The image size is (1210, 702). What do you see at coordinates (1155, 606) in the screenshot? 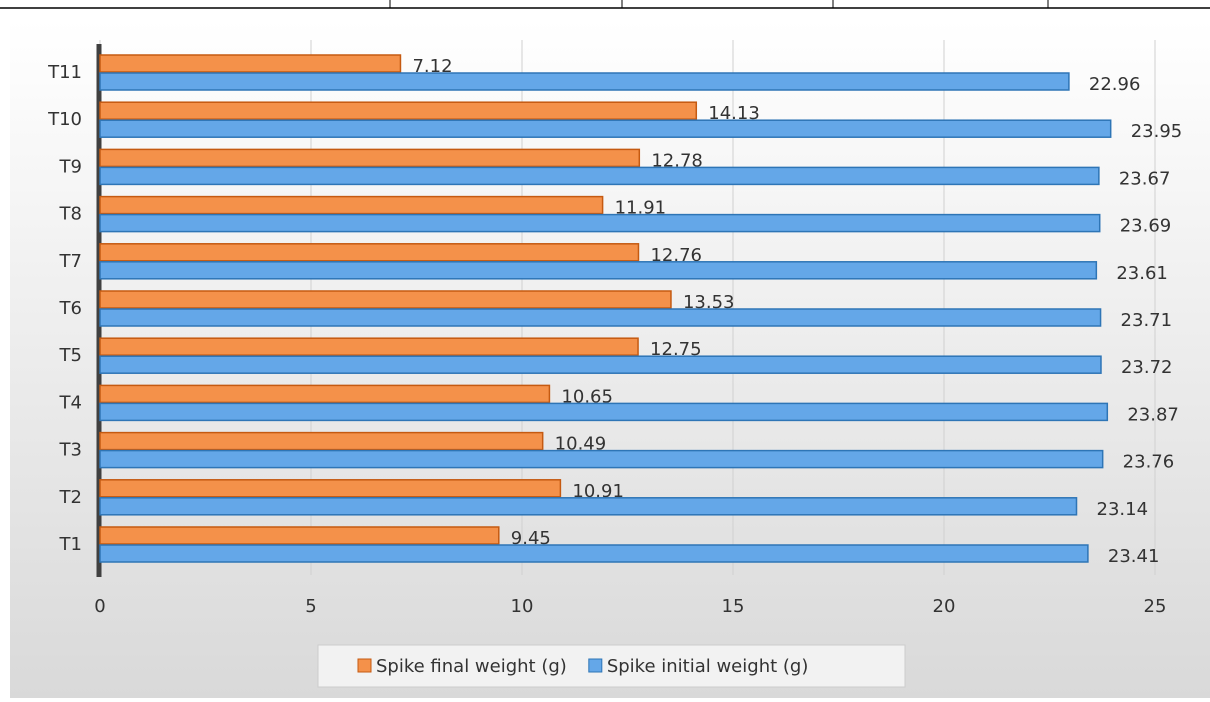
I see `x-tick-label: 25` at bounding box center [1155, 606].